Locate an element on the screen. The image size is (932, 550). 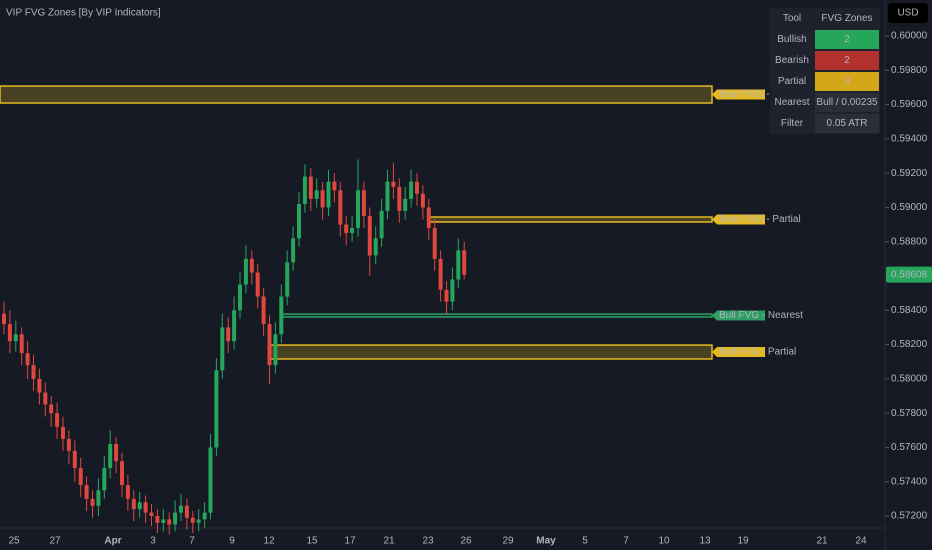
y-tick-label: 0.58800 is located at coordinates (909, 241).